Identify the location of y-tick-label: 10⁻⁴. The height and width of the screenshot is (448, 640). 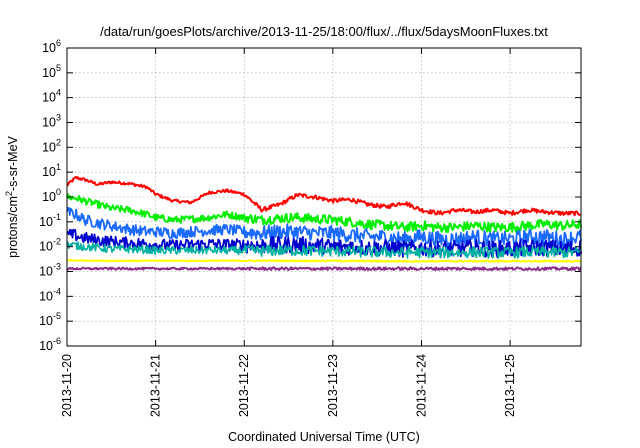
(50, 294).